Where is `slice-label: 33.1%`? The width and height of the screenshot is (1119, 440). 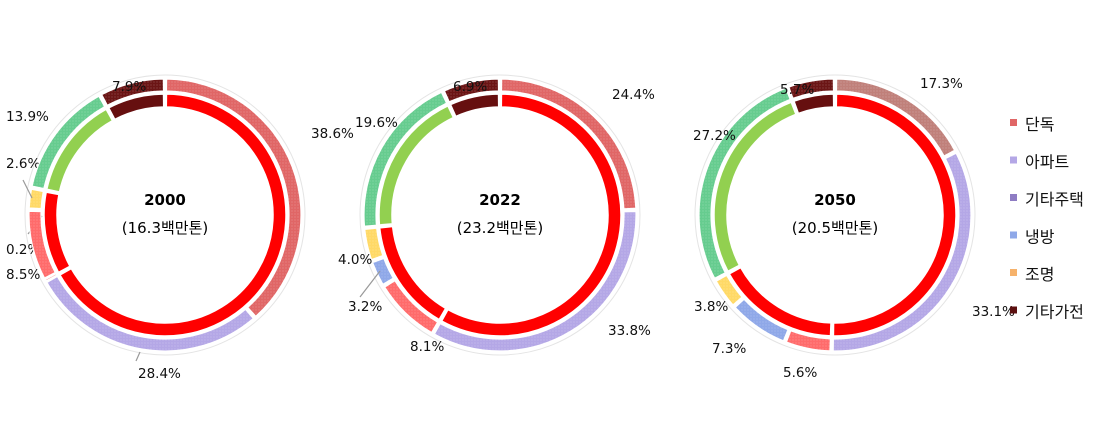 slice-label: 33.1% is located at coordinates (993, 312).